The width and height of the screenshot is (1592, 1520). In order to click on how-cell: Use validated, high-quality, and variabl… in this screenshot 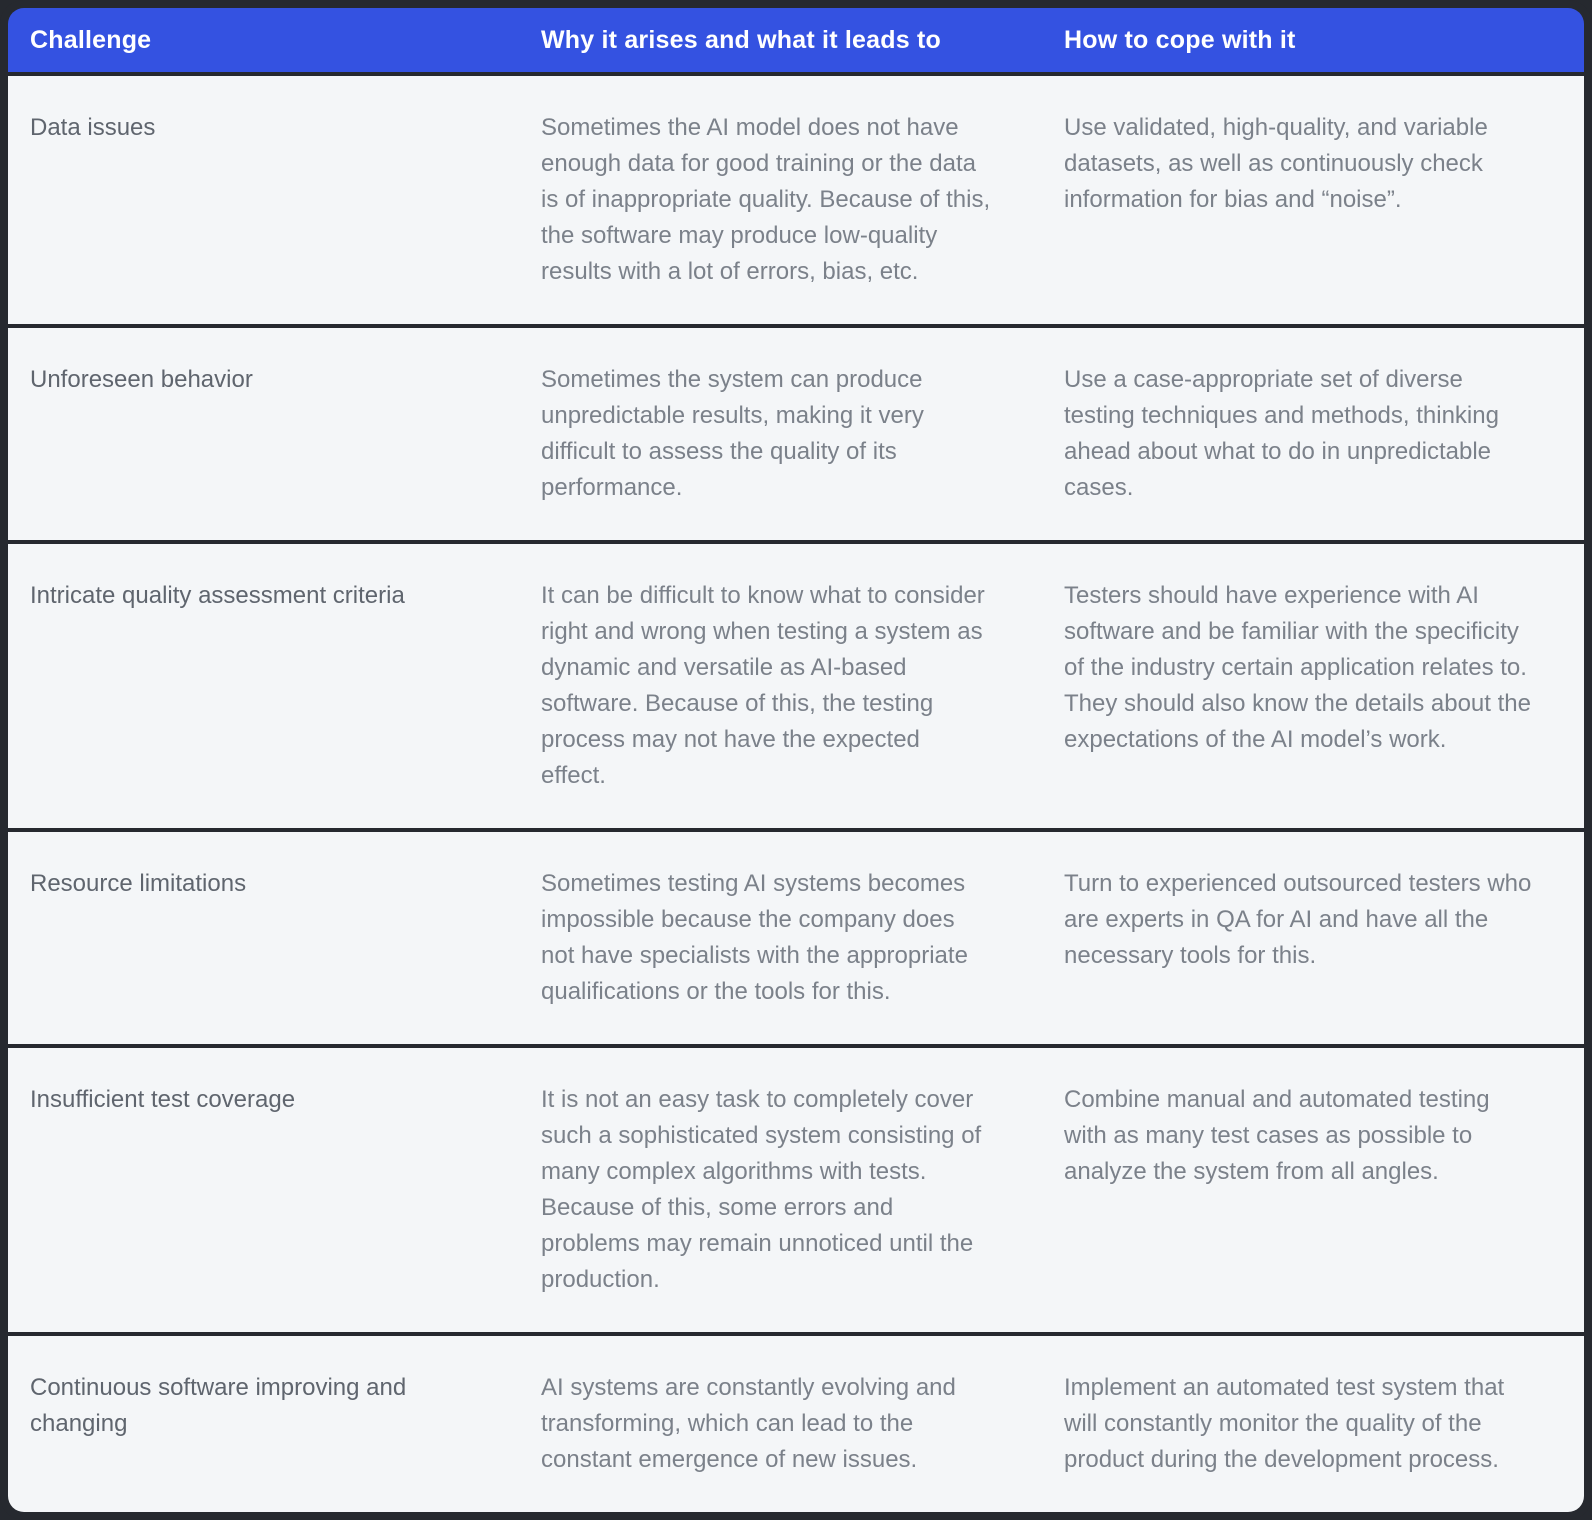, I will do `click(1276, 163)`.